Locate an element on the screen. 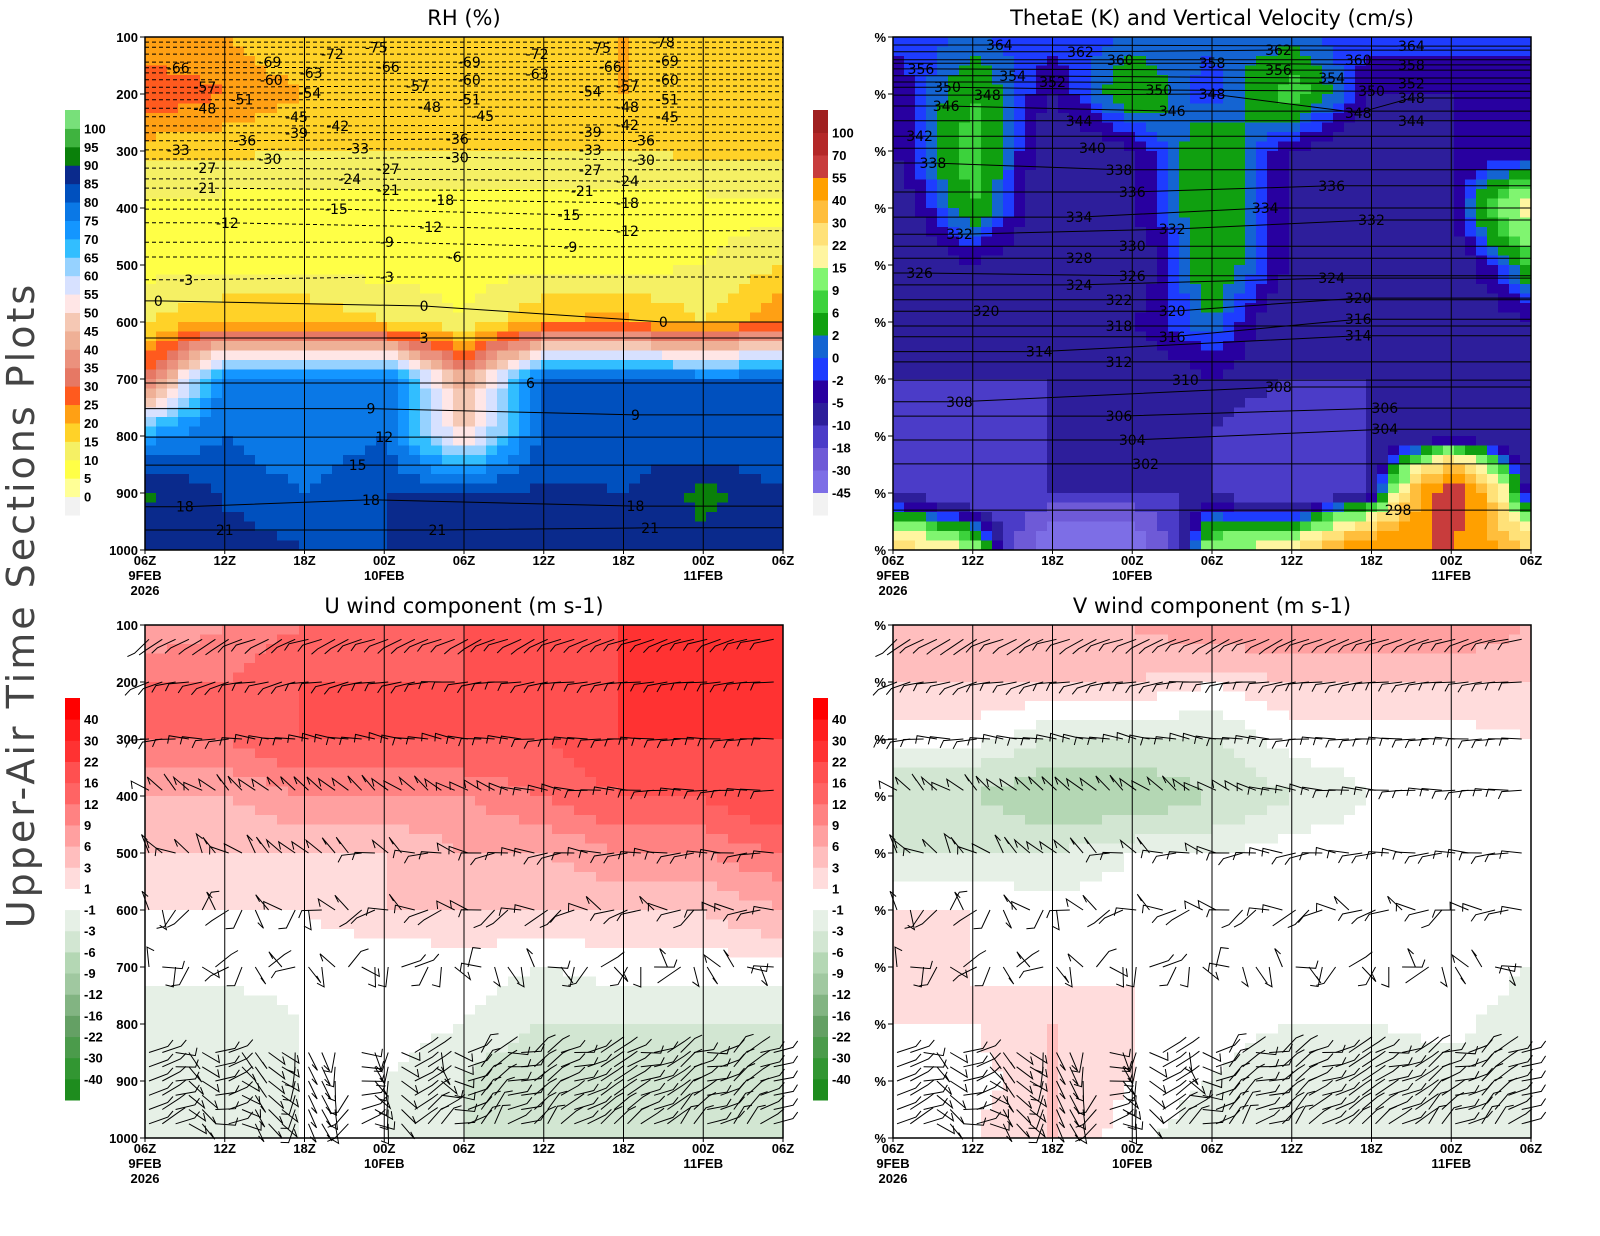 This screenshot has height=1236, width=1600. x-tick-label: 00Z is located at coordinates (703, 560).